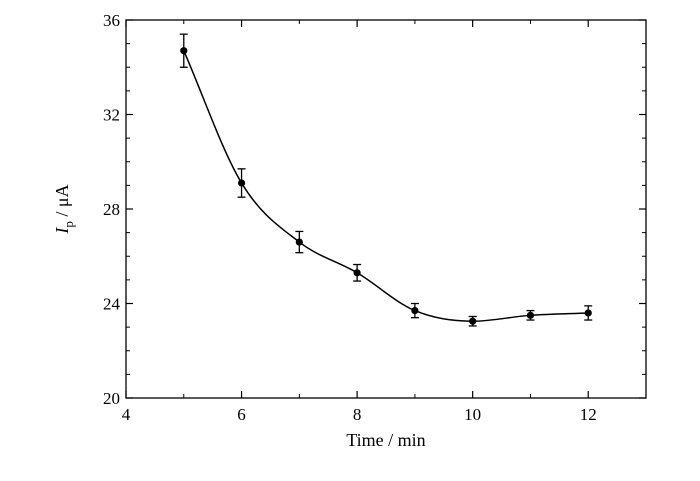  Describe the element at coordinates (111, 209) in the screenshot. I see `y-tick-label: 28` at that location.